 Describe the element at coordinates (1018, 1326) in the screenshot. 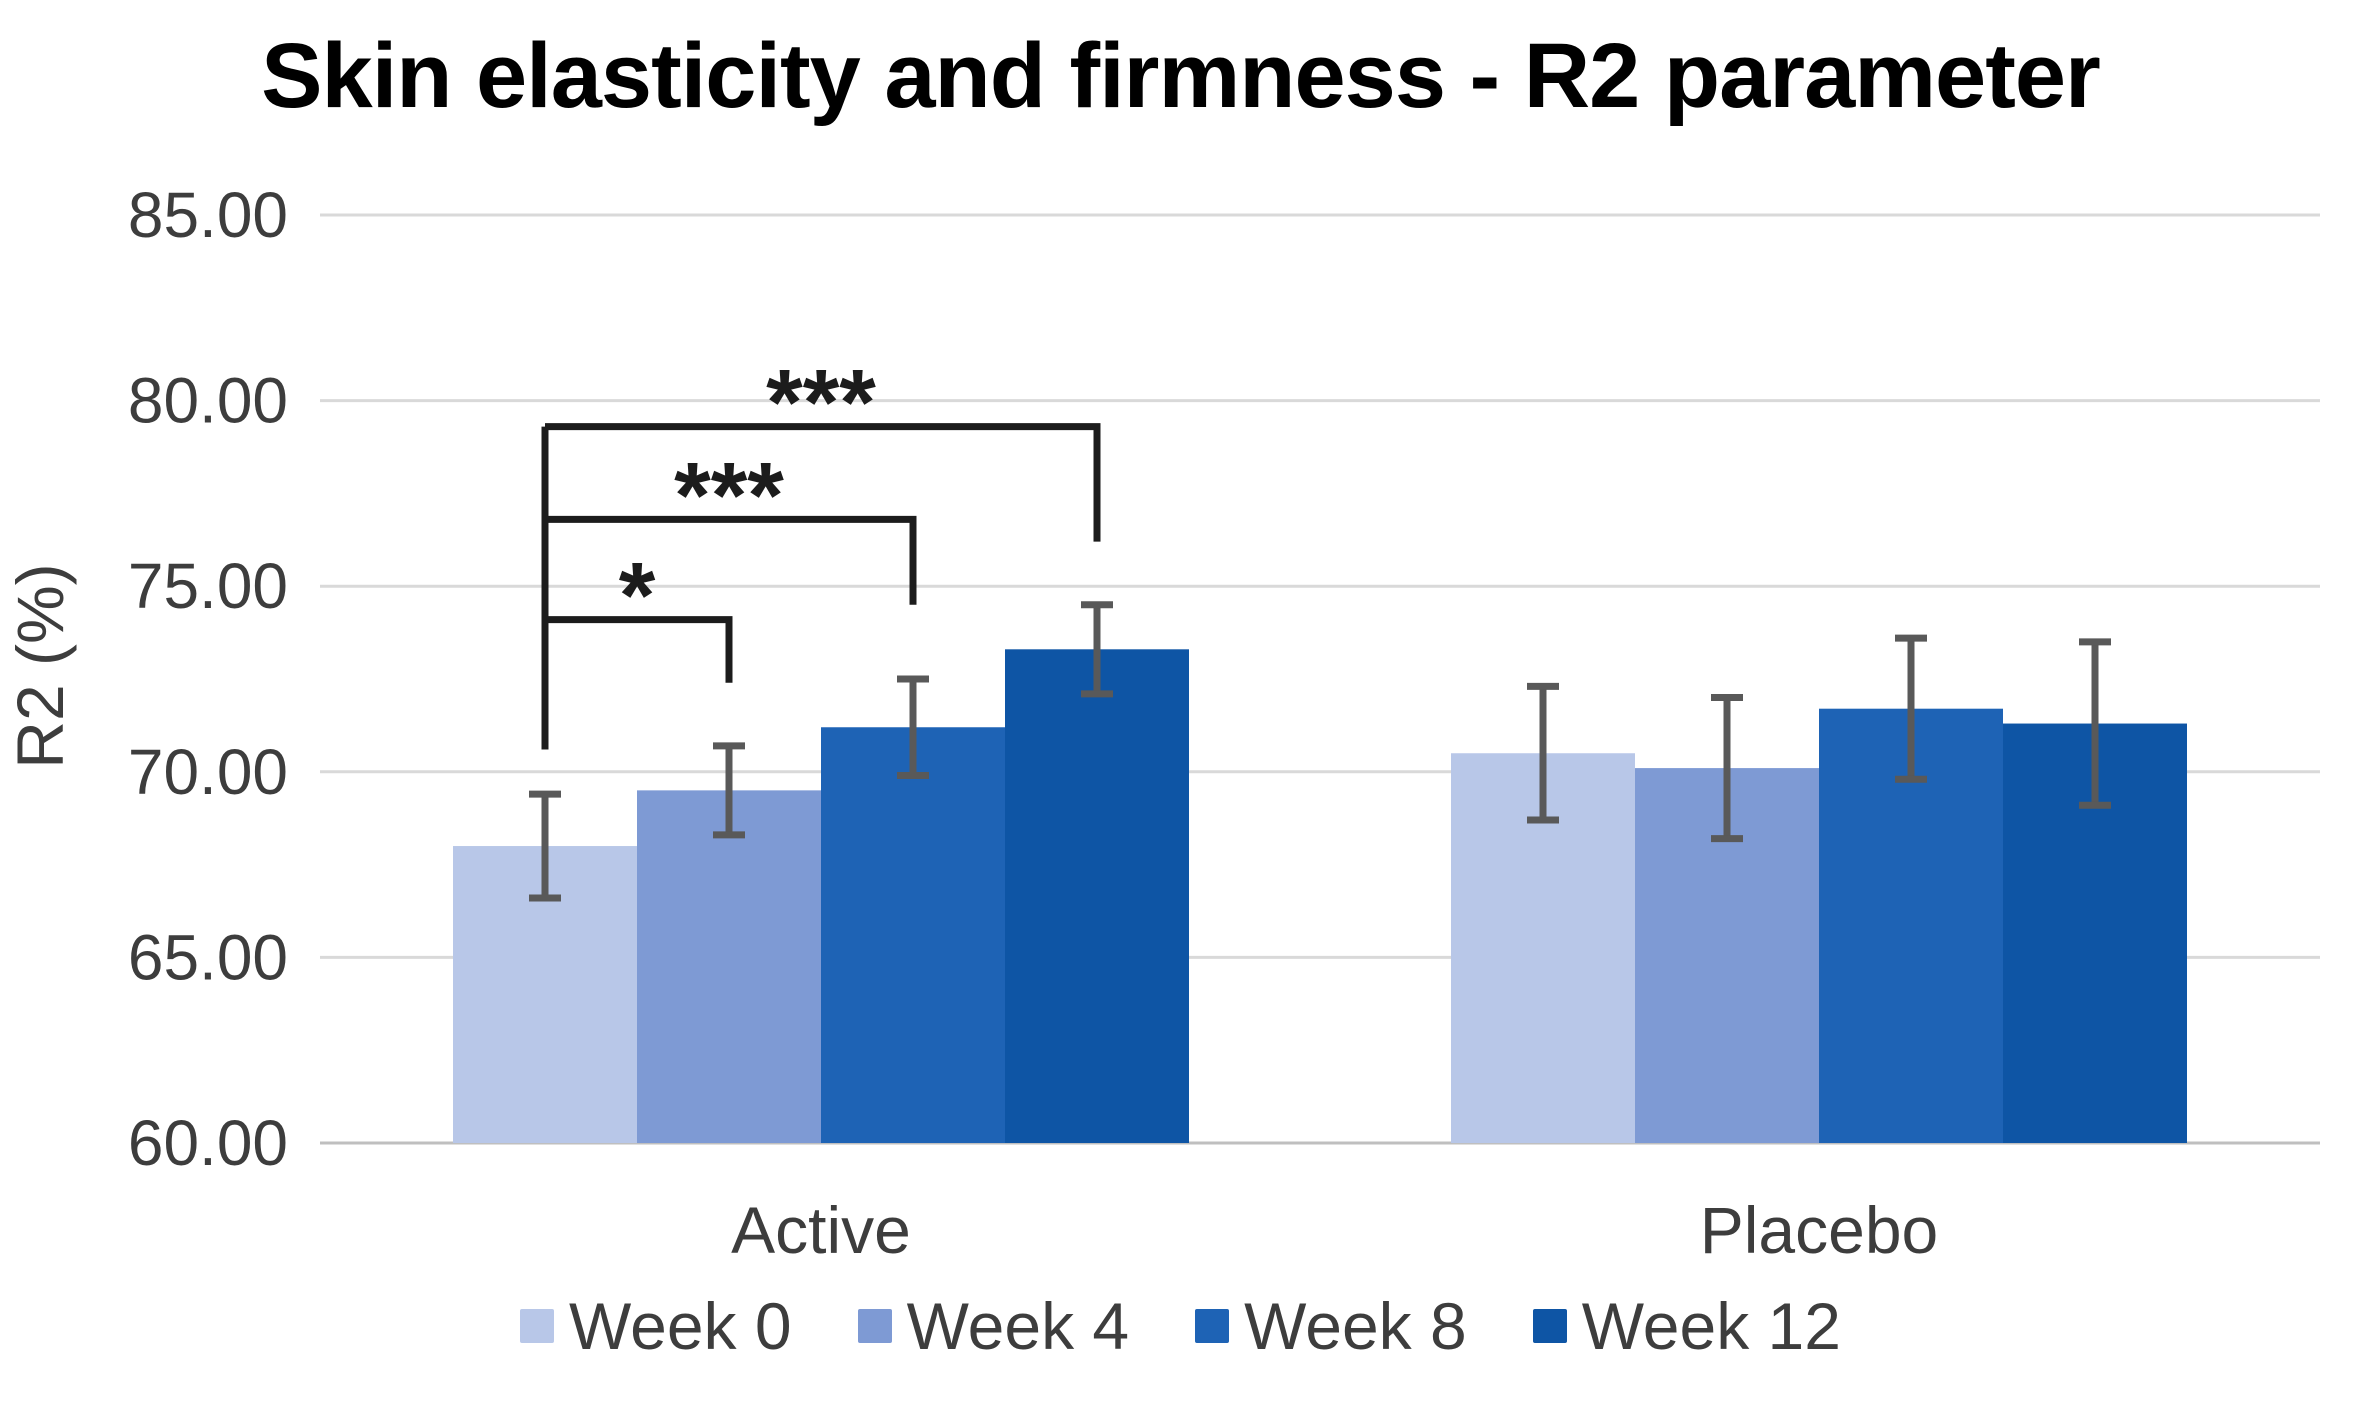

I see `legend-label-week4: Week 4` at that location.